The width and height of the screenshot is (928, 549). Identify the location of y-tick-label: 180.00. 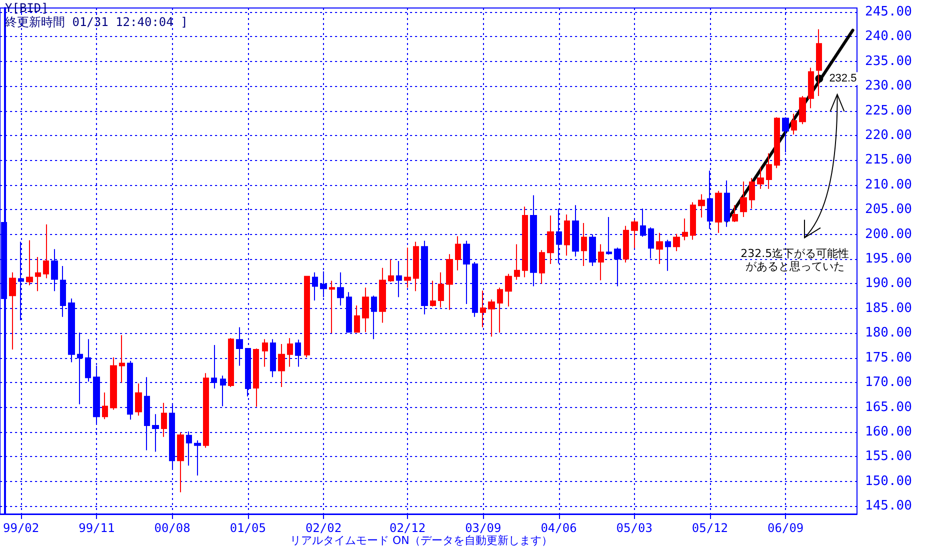
(888, 333).